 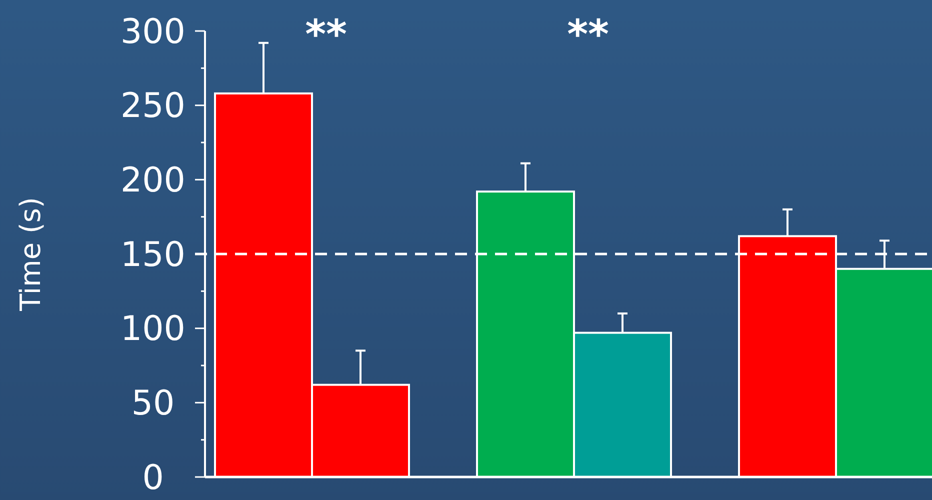 I want to click on y-tick-label: 200, so click(x=153, y=180).